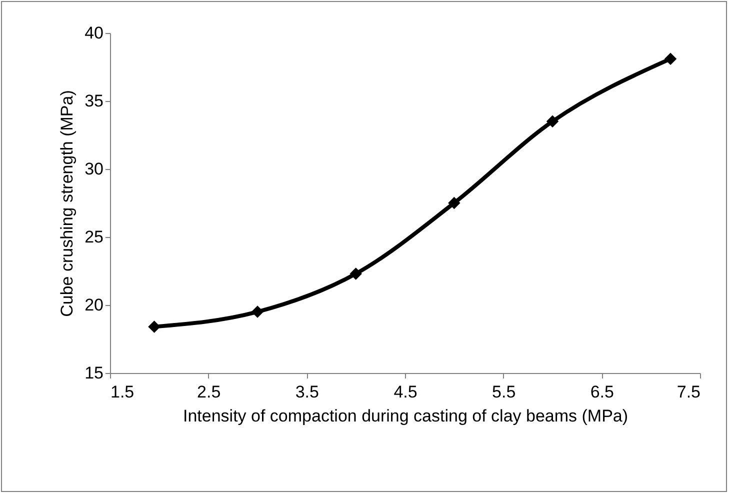 This screenshot has height=495, width=730. What do you see at coordinates (688, 392) in the screenshot?
I see `x-tick-label: 7.5` at bounding box center [688, 392].